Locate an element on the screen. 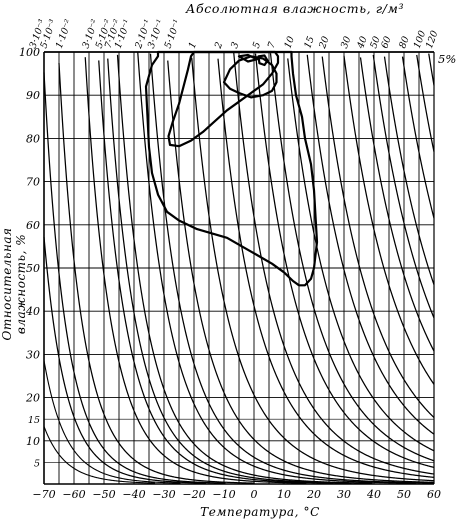 This screenshot has width=458, height=523. absolute-humidity-label: 2 is located at coordinates (219, 46).